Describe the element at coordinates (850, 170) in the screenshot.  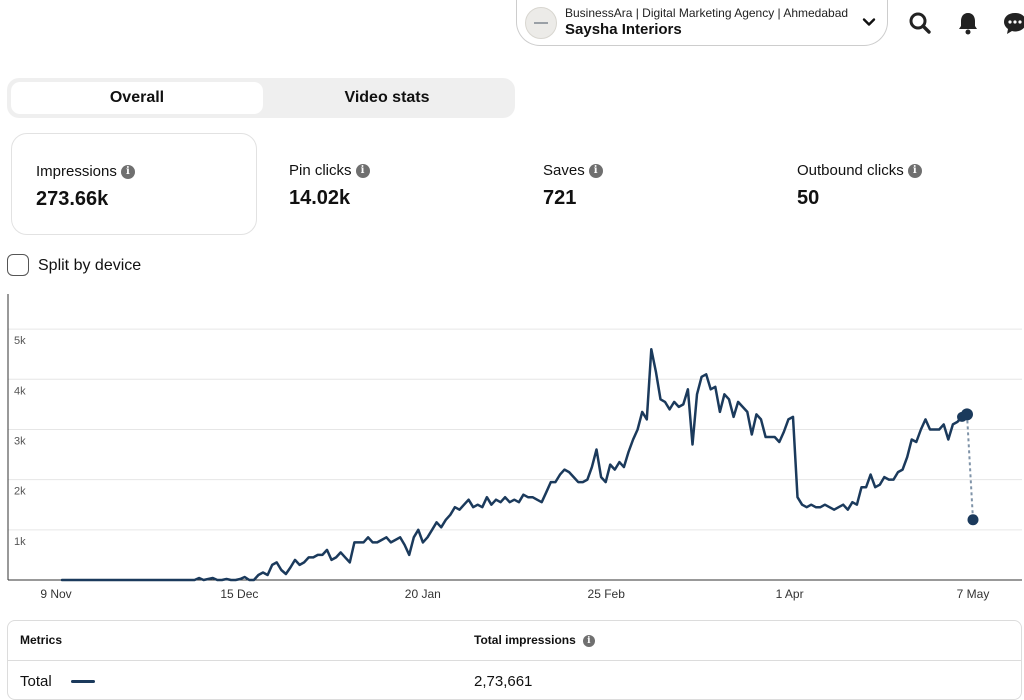
I see `stat-label: Outbound clicks` at that location.